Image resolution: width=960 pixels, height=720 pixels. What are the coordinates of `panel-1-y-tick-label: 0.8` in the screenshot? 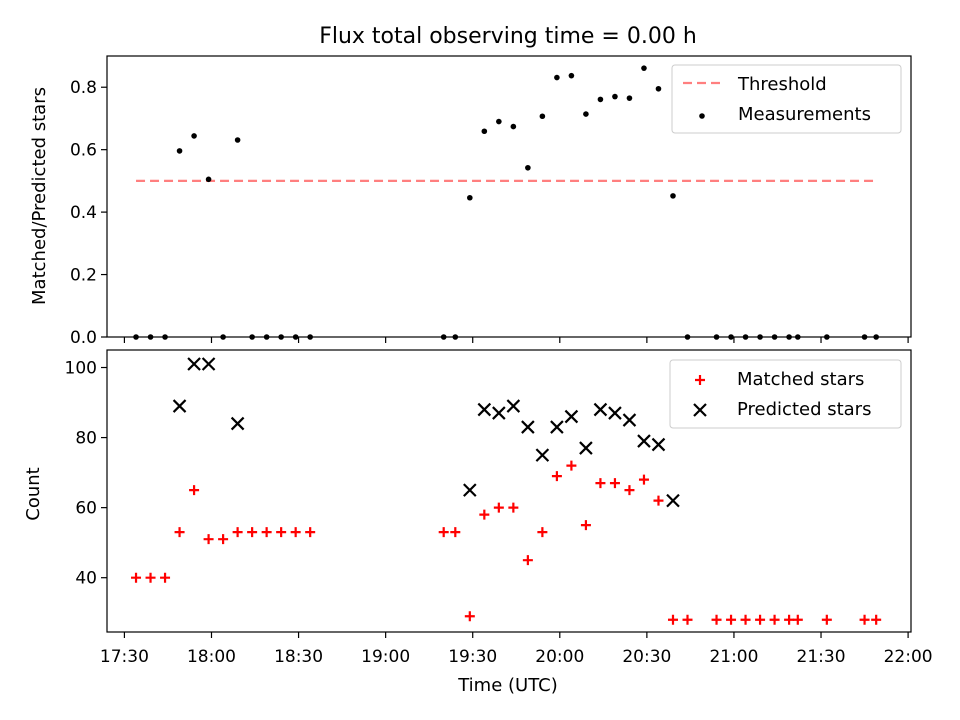 It's located at (83, 88).